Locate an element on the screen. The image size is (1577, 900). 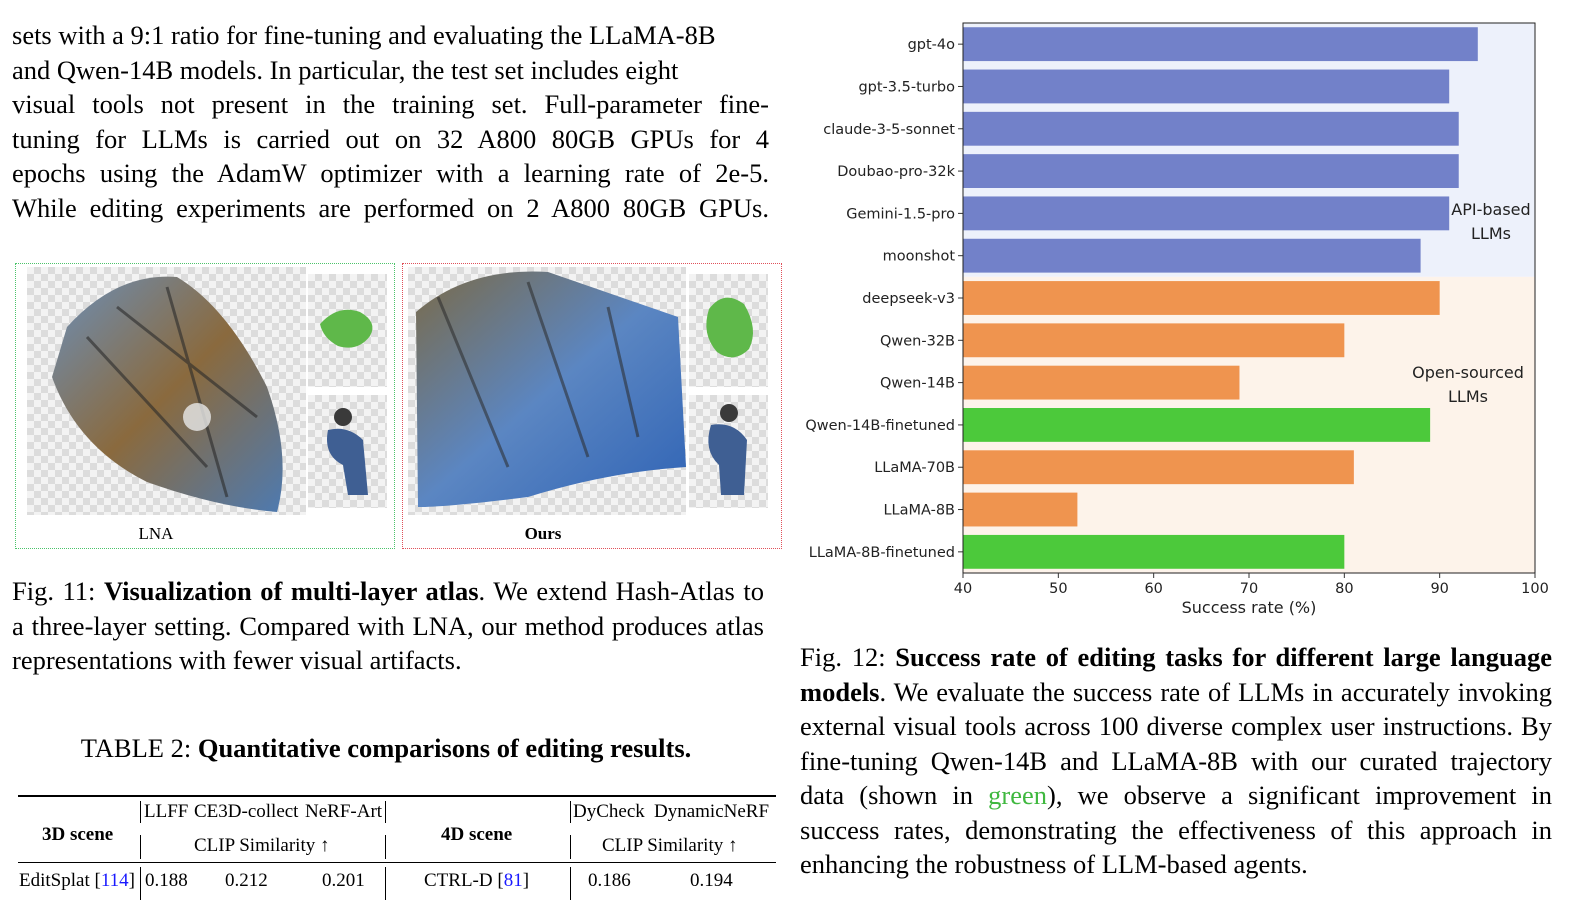
y-tick-label: Qwen-32B is located at coordinates (917, 341).